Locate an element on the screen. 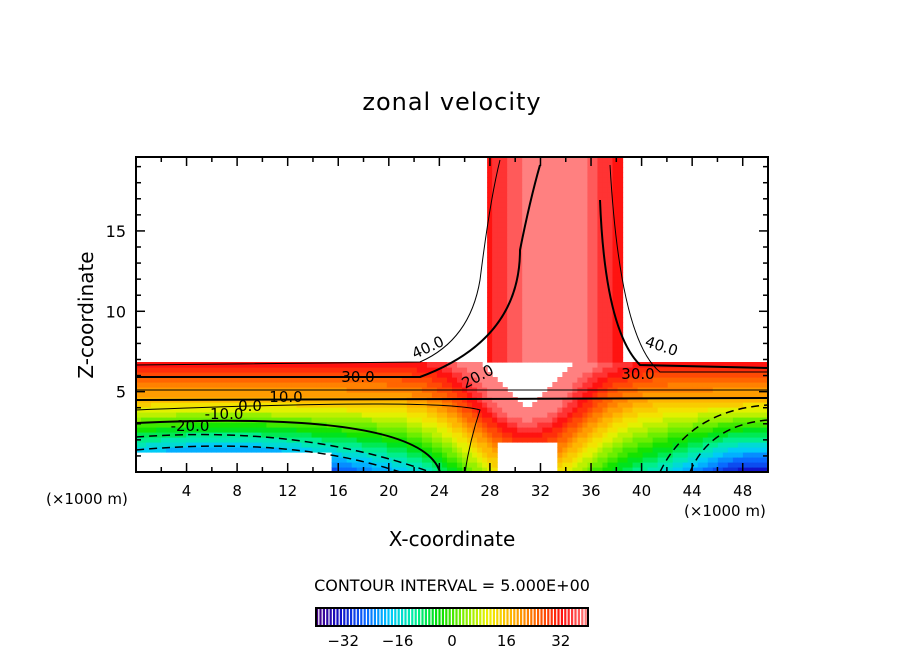  colorbar-swatch is located at coordinates (395, 617).